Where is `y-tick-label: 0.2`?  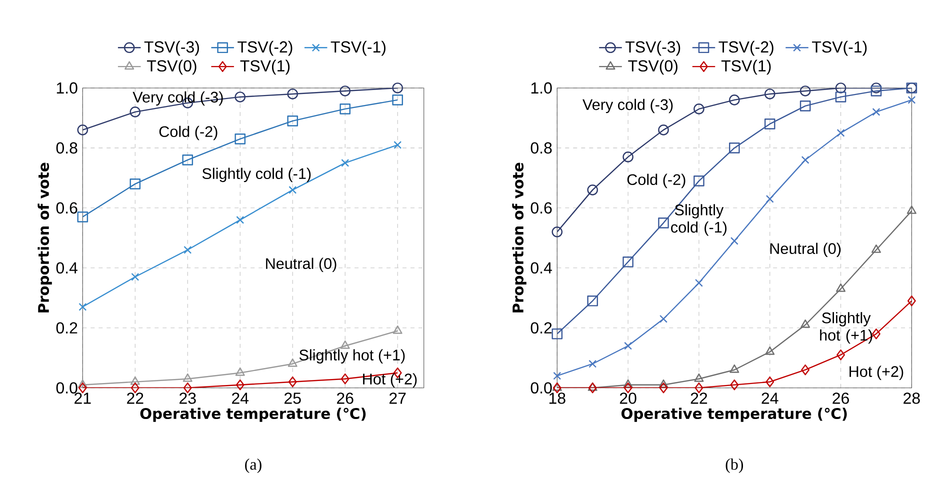
y-tick-label: 0.2 is located at coordinates (67, 328).